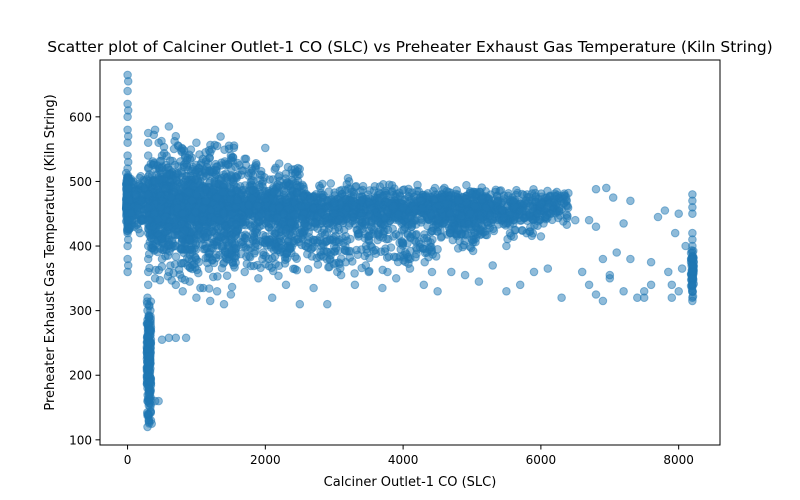 The width and height of the screenshot is (800, 500). What do you see at coordinates (410, 482) in the screenshot?
I see `x-axis-label: Calciner Outlet-1 CO (SLC)` at bounding box center [410, 482].